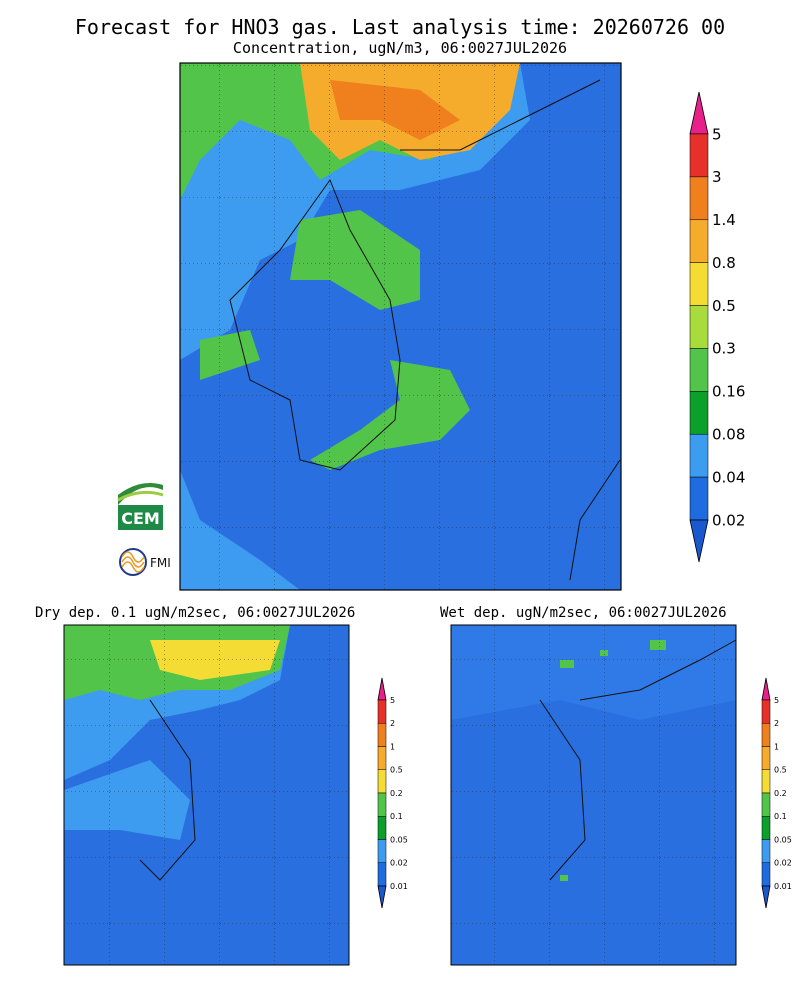  Describe the element at coordinates (400, 48) in the screenshot. I see `subtitle: Concentration, ugN/m3, 06:0027JUL2026` at that location.